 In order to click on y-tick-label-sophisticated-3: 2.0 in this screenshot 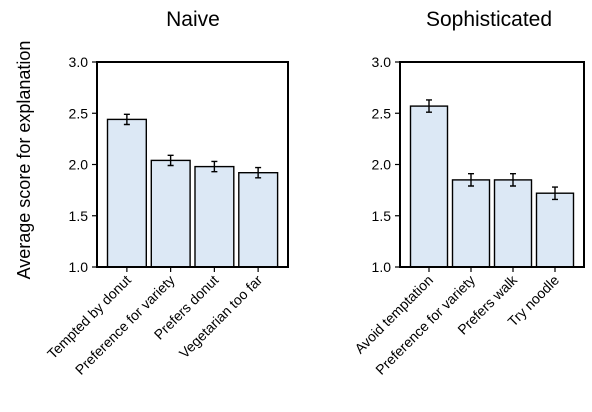, I will do `click(382, 165)`.